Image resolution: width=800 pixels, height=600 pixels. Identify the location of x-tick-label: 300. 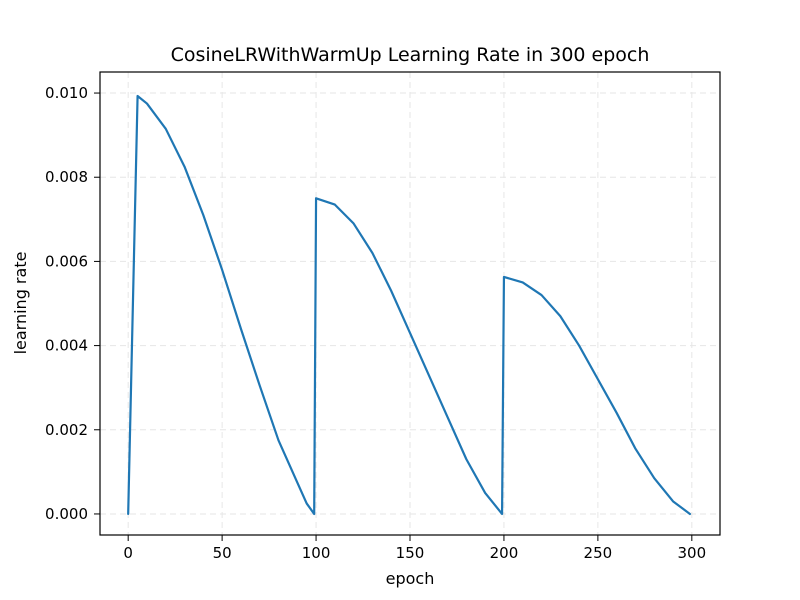
(691, 553).